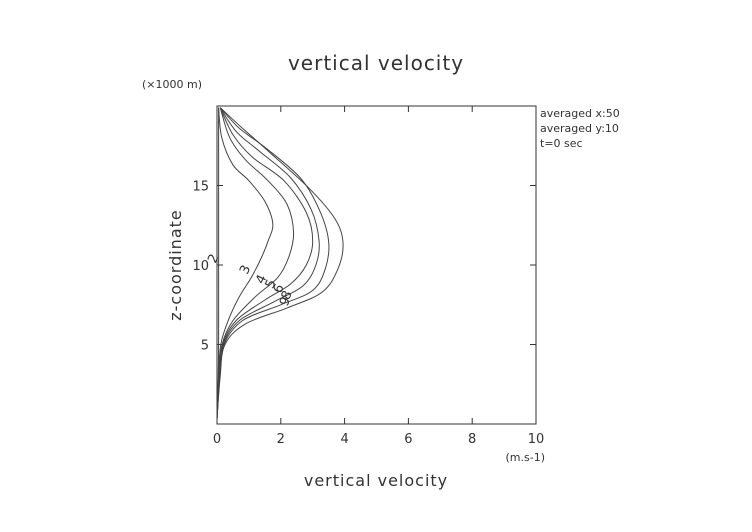 The width and height of the screenshot is (752, 532). Describe the element at coordinates (281, 439) in the screenshot. I see `x-tick-label: 2` at that location.